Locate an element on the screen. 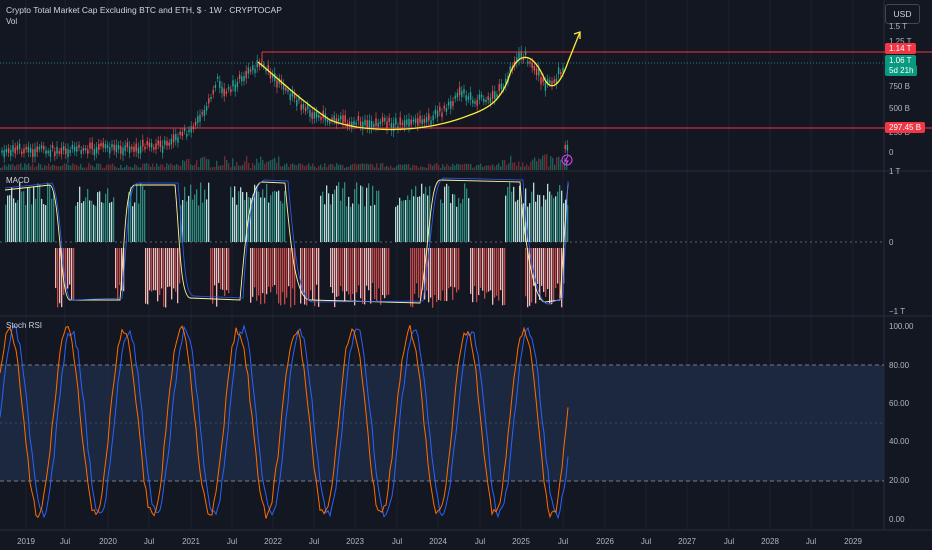 The width and height of the screenshot is (932, 550). macd-signal-line is located at coordinates (286, 241).